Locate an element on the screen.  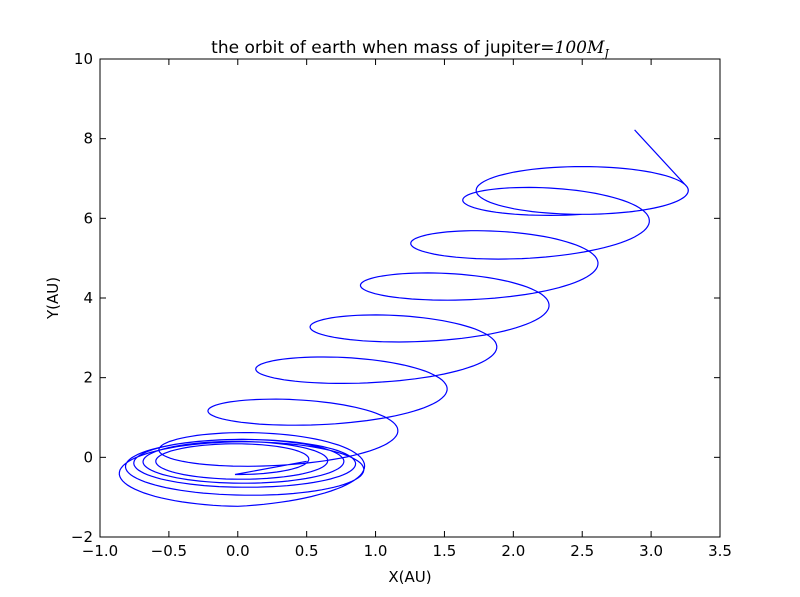
chart-title-variable: M is located at coordinates (595, 48).